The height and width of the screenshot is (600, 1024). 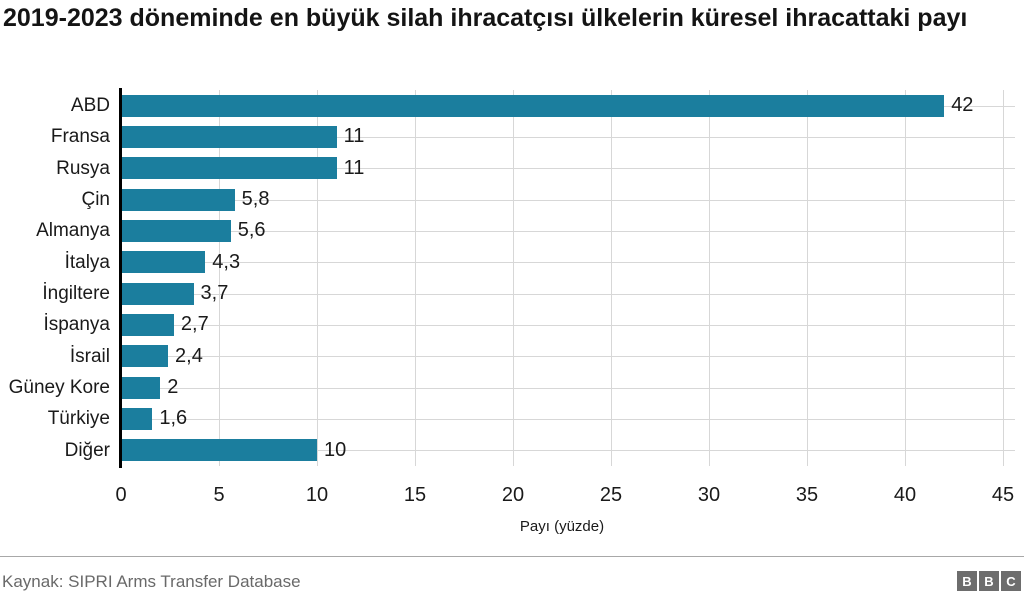 What do you see at coordinates (76, 325) in the screenshot?
I see `category-label: İspanya` at bounding box center [76, 325].